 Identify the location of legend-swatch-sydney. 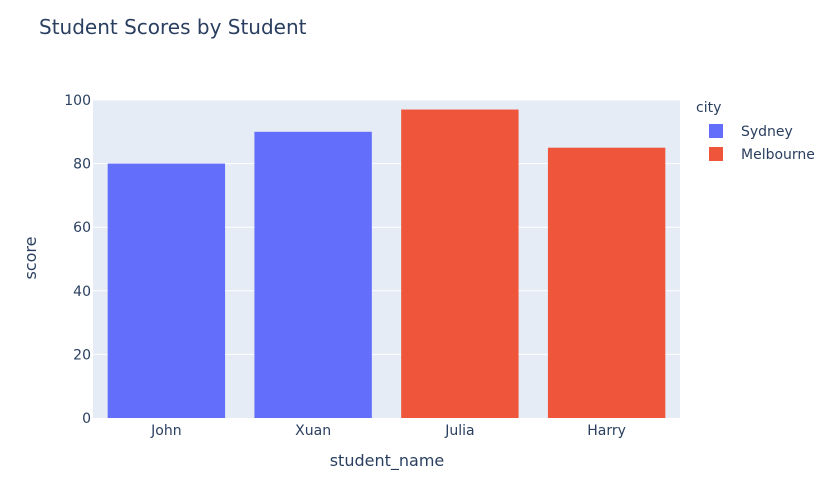
(716, 131).